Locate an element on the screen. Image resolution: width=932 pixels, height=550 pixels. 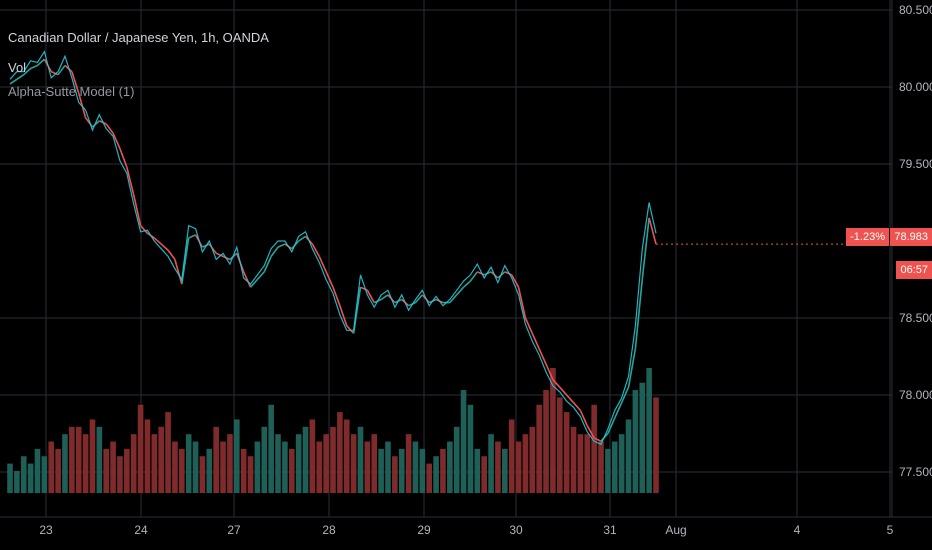
current-price-label: 78.983 is located at coordinates (911, 237).